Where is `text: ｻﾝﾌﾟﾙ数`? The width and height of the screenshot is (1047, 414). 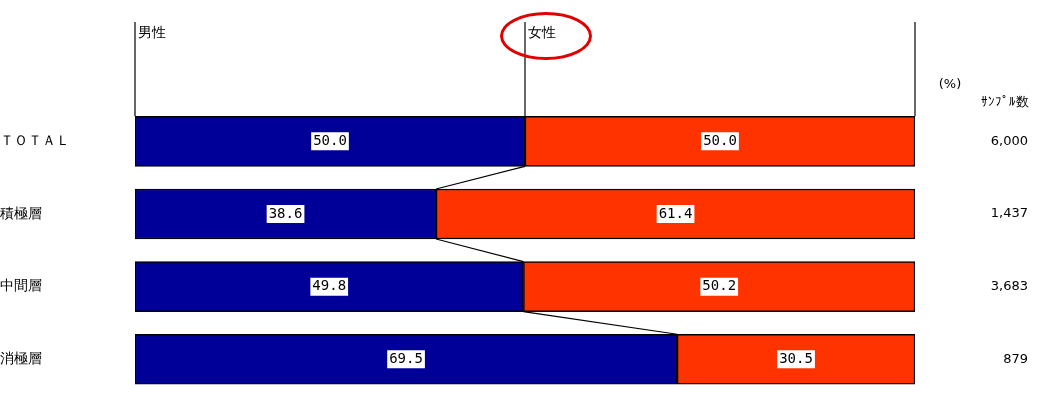 text: ｻﾝﾌﾟﾙ数 is located at coordinates (1005, 102).